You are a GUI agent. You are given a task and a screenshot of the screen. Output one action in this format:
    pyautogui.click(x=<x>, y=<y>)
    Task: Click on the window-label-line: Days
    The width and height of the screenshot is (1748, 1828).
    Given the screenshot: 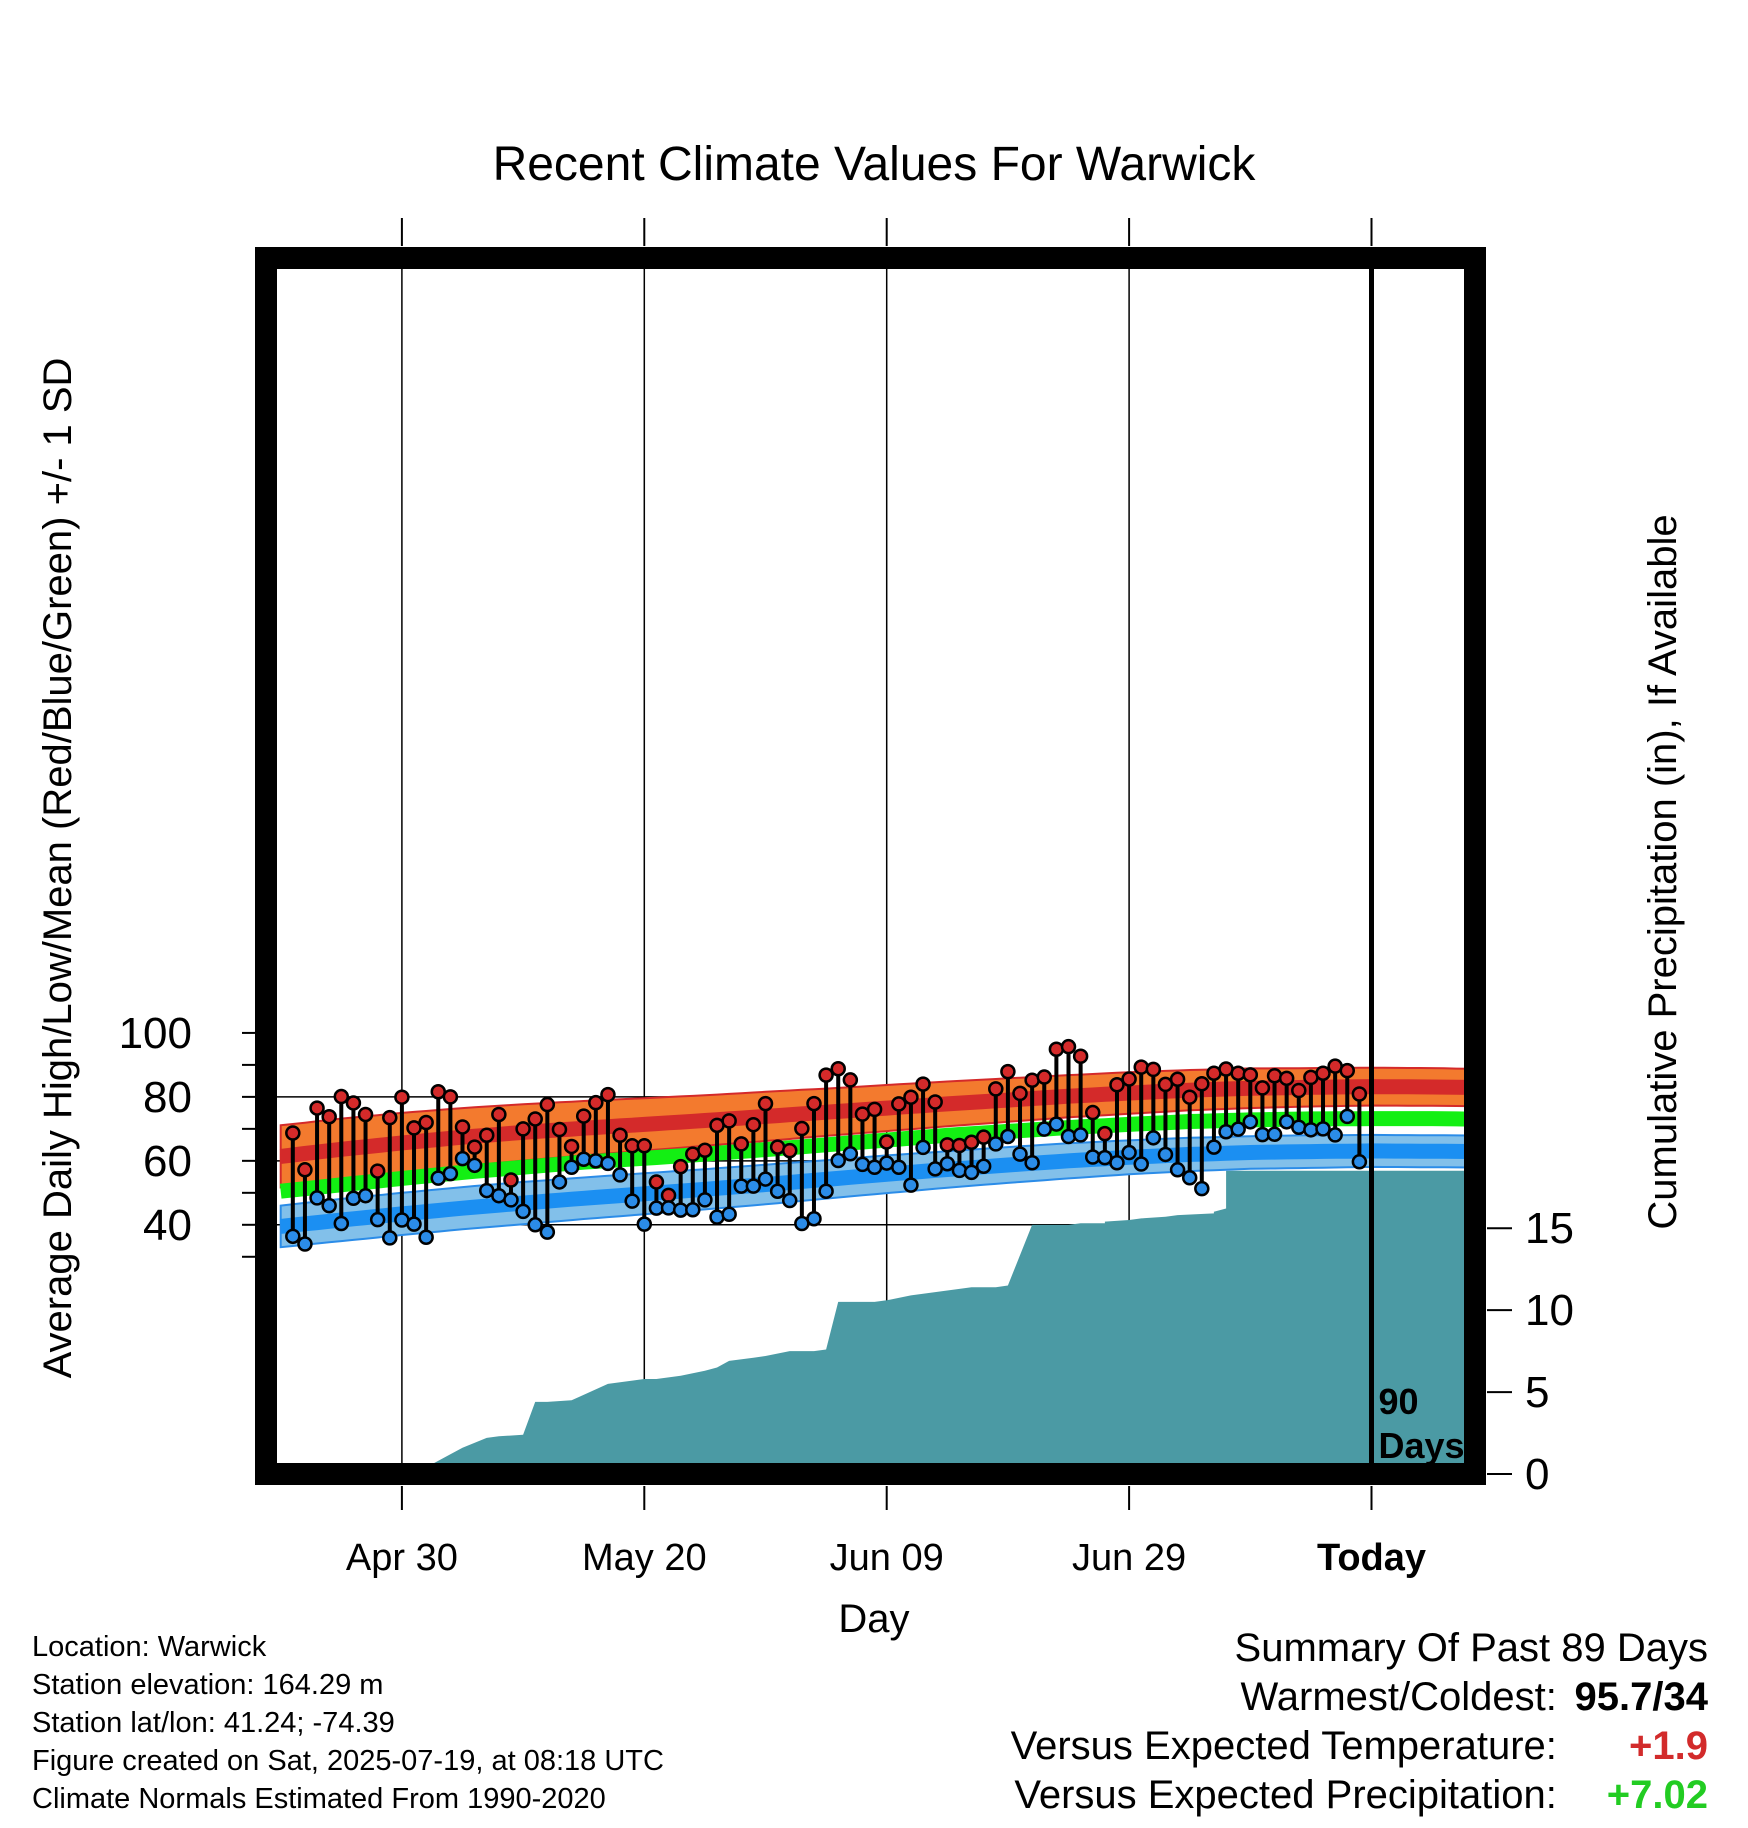 What is the action you would take?
    pyautogui.click(x=1422, y=1445)
    